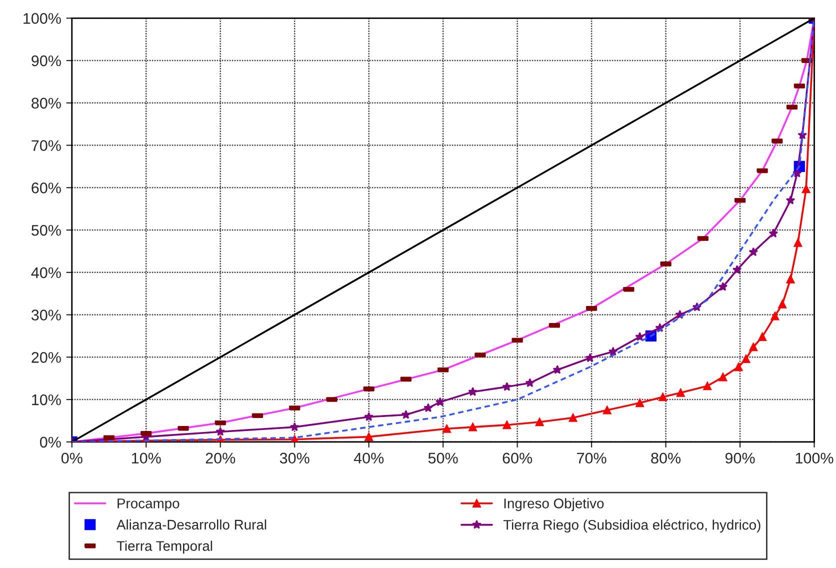 This screenshot has width=836, height=568. Describe the element at coordinates (46, 357) in the screenshot. I see `y-tick-label: 20%` at that location.